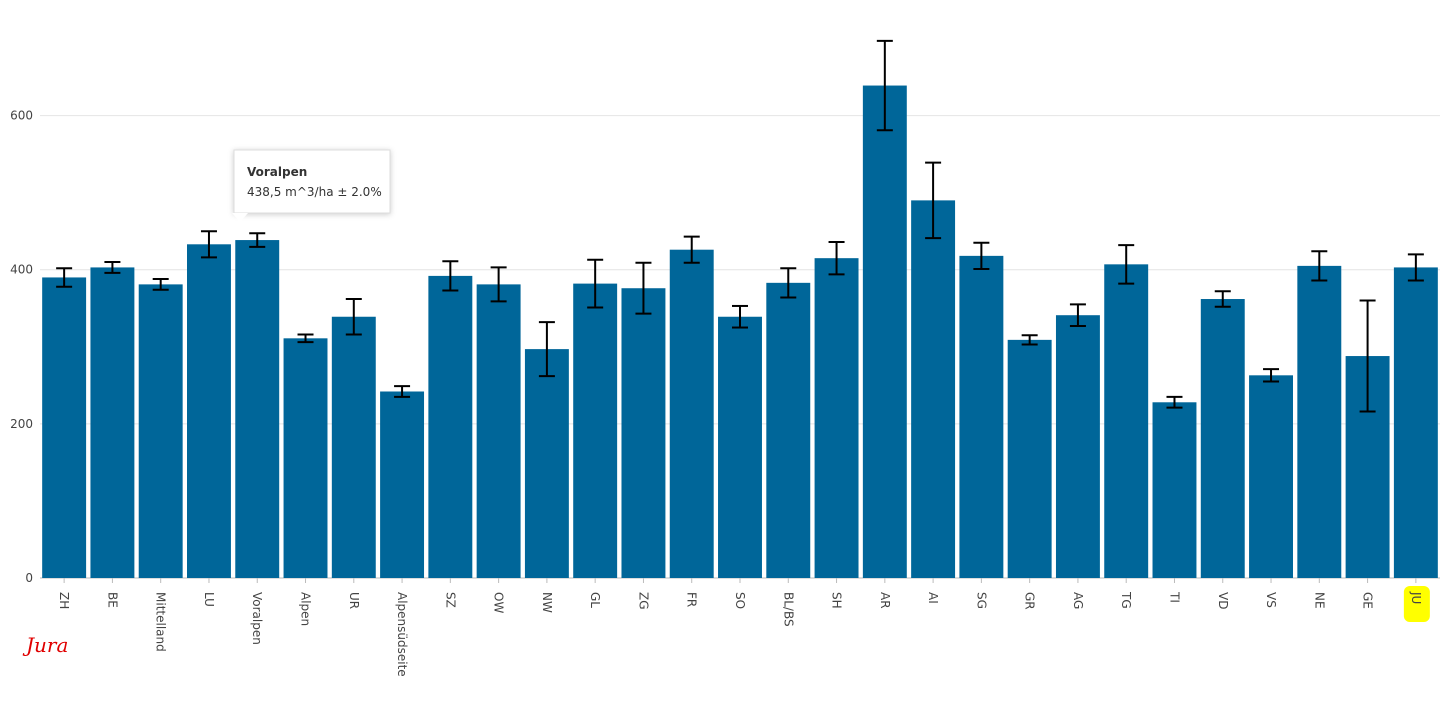  I want to click on x-tick-label: JU, so click(1416, 597).